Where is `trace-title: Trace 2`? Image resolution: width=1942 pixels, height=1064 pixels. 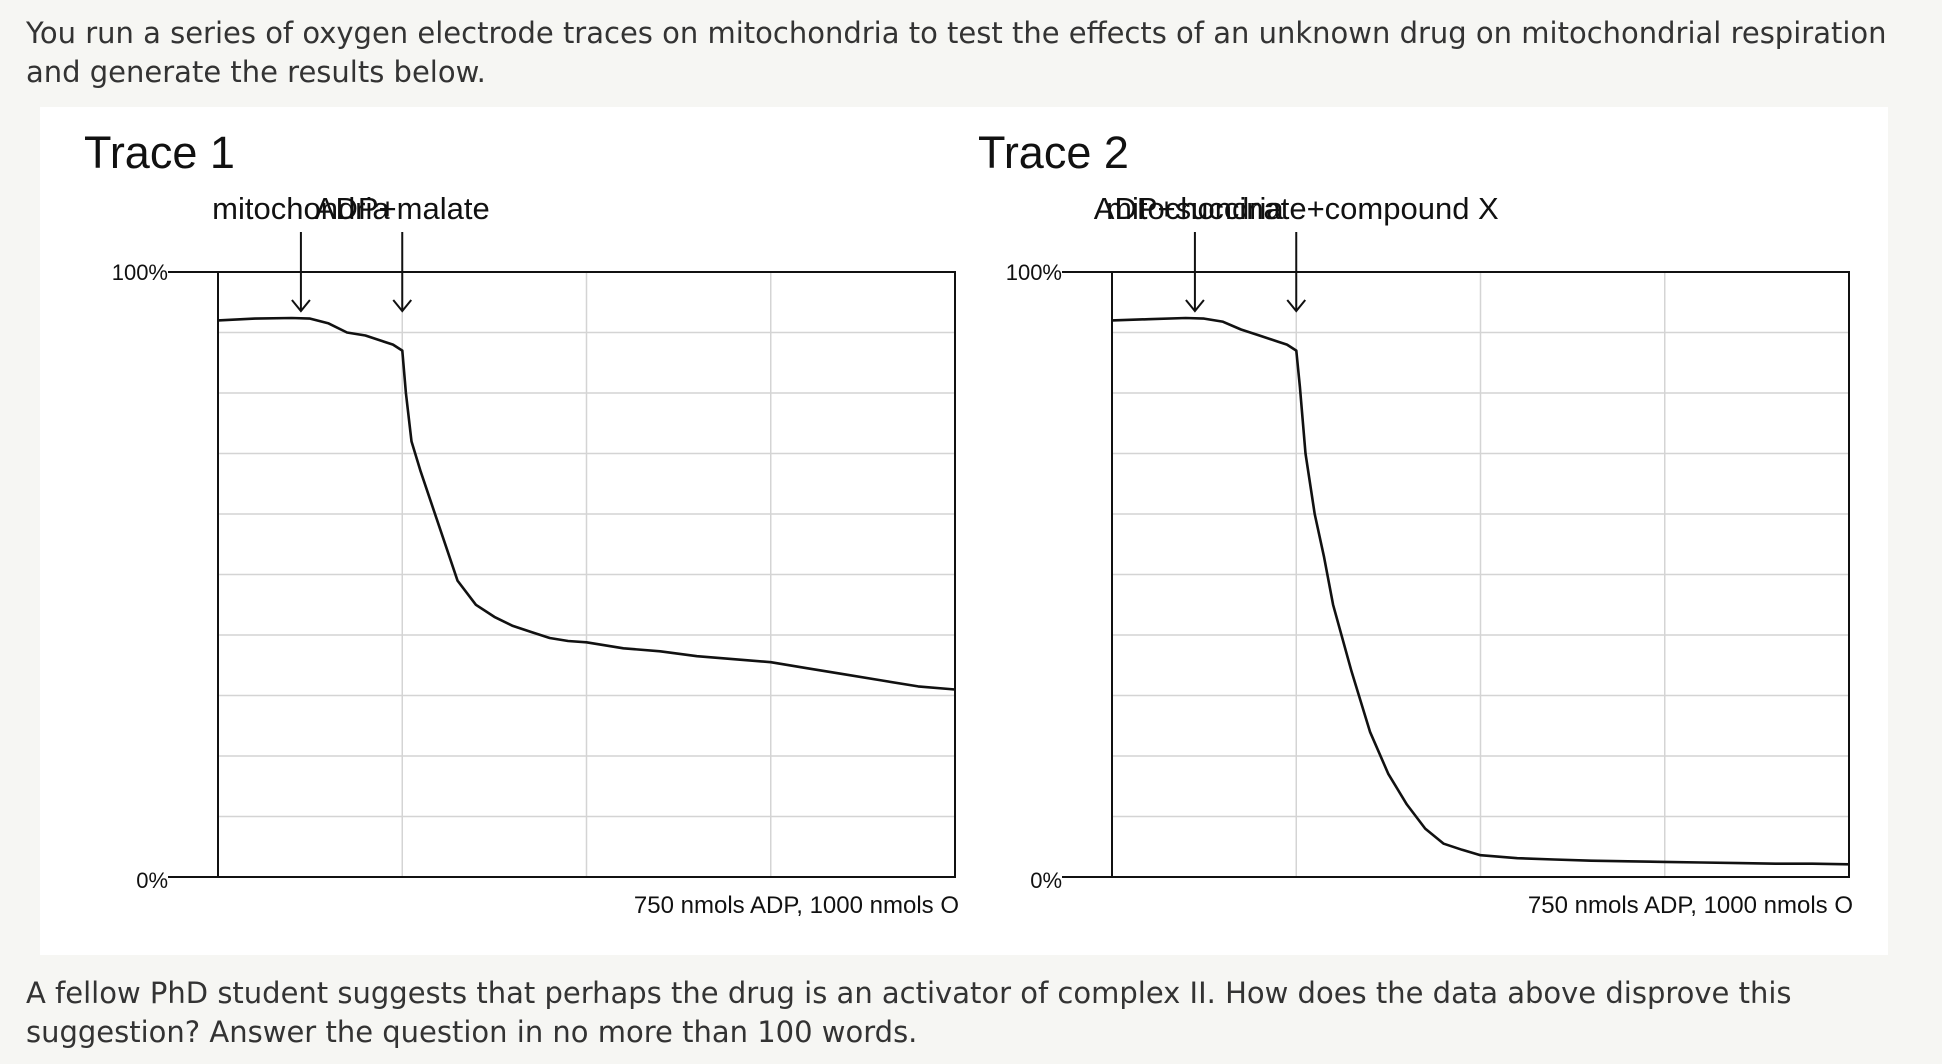 trace-title: Trace 2 is located at coordinates (1053, 152).